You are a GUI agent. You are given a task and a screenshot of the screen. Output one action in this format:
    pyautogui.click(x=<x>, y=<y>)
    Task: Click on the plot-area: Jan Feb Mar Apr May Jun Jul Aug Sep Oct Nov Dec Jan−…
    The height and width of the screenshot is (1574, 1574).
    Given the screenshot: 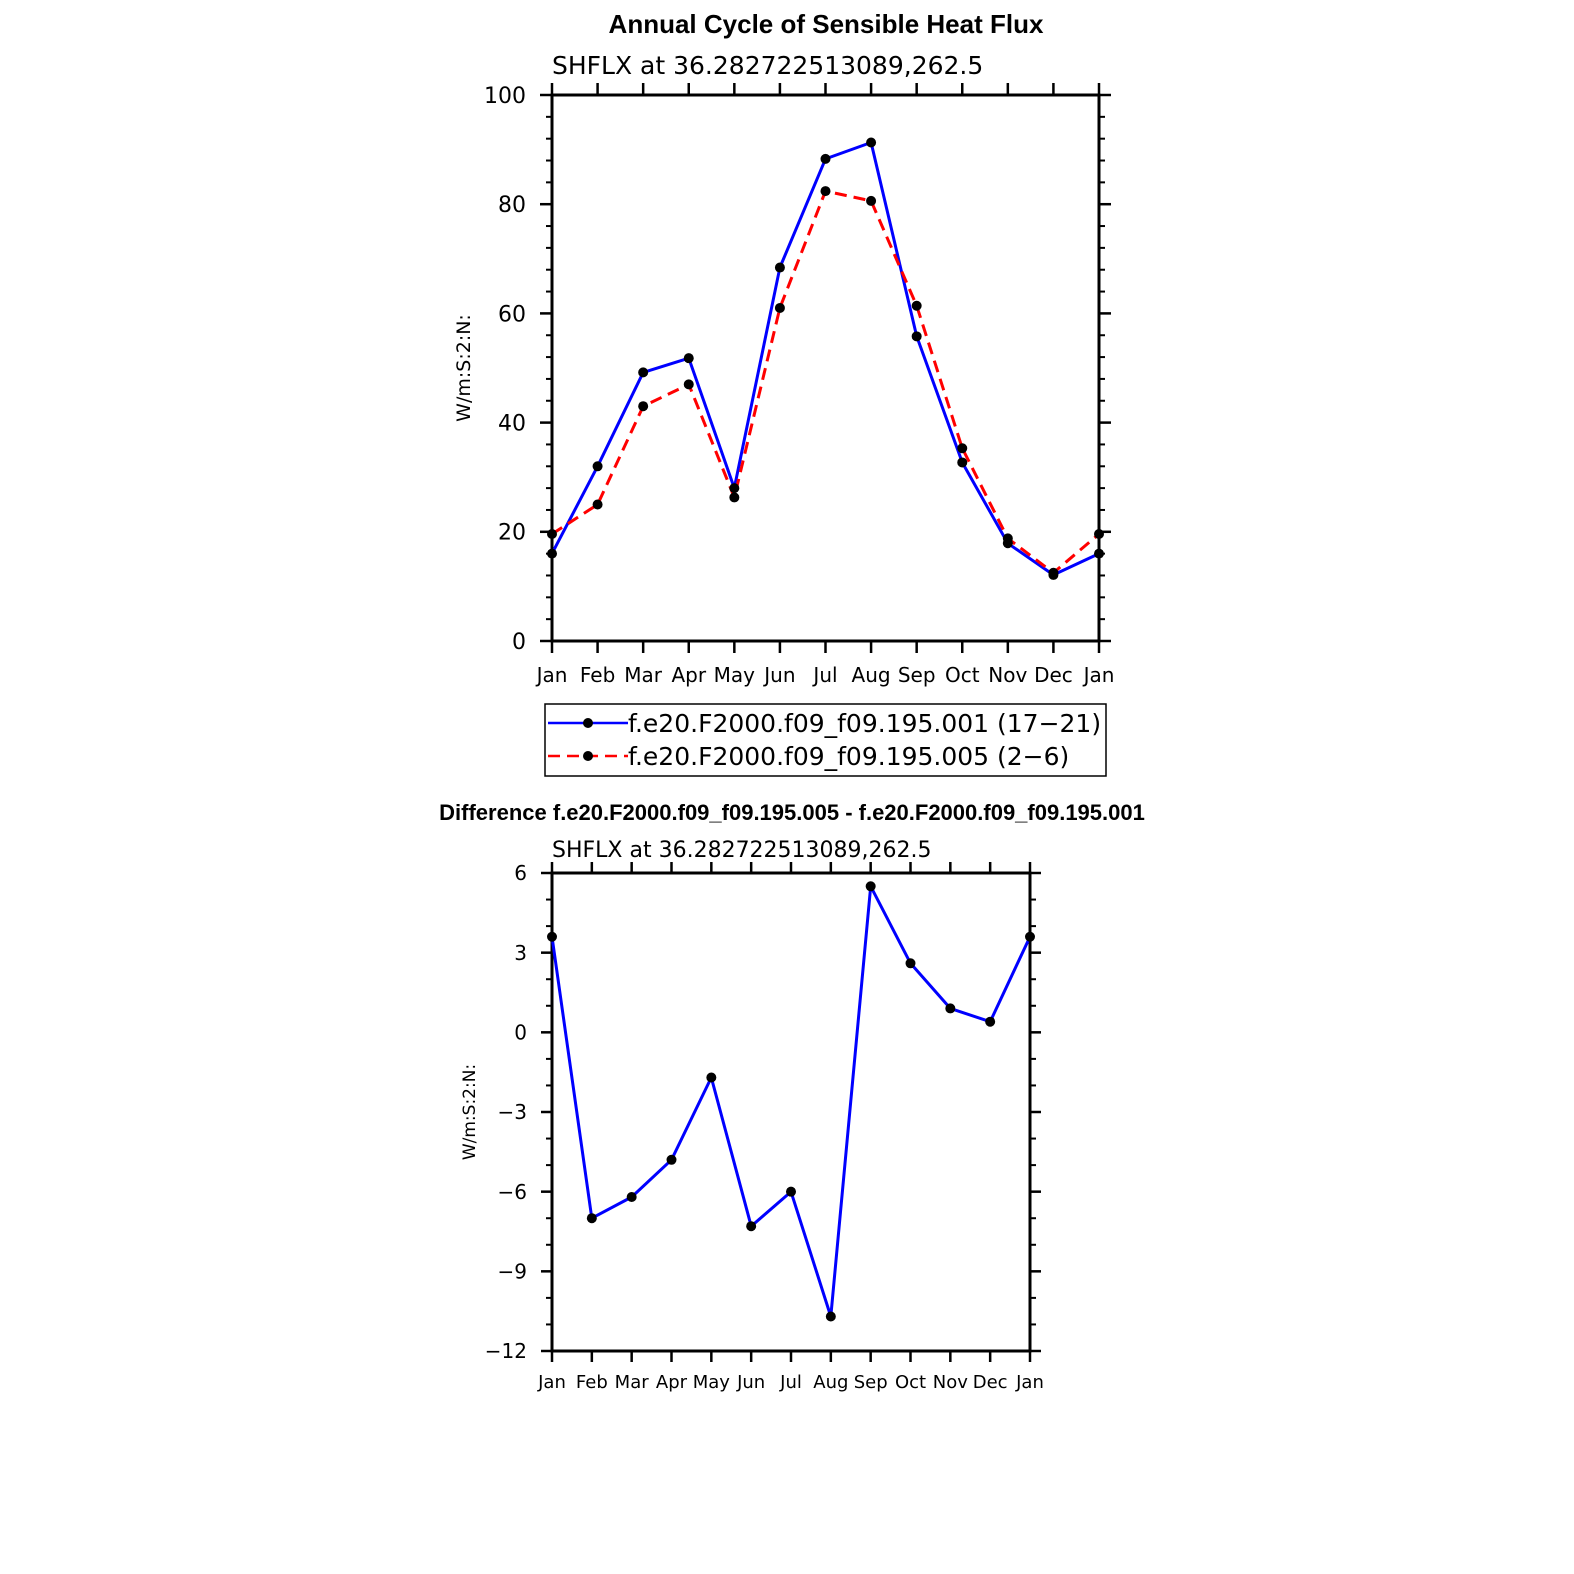 What is the action you would take?
    pyautogui.click(x=764, y=1127)
    